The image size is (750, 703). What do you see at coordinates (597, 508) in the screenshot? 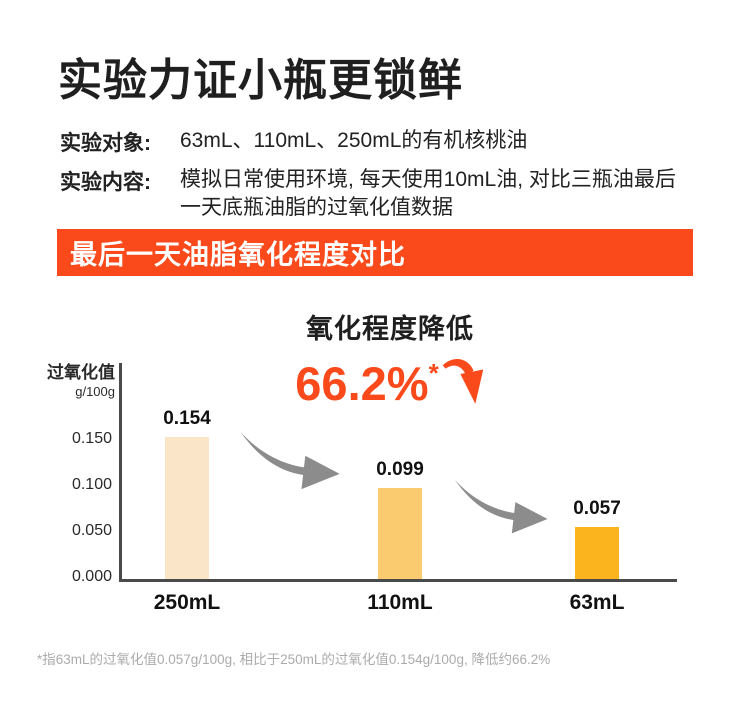
I see `bar-value-label: 0.057` at bounding box center [597, 508].